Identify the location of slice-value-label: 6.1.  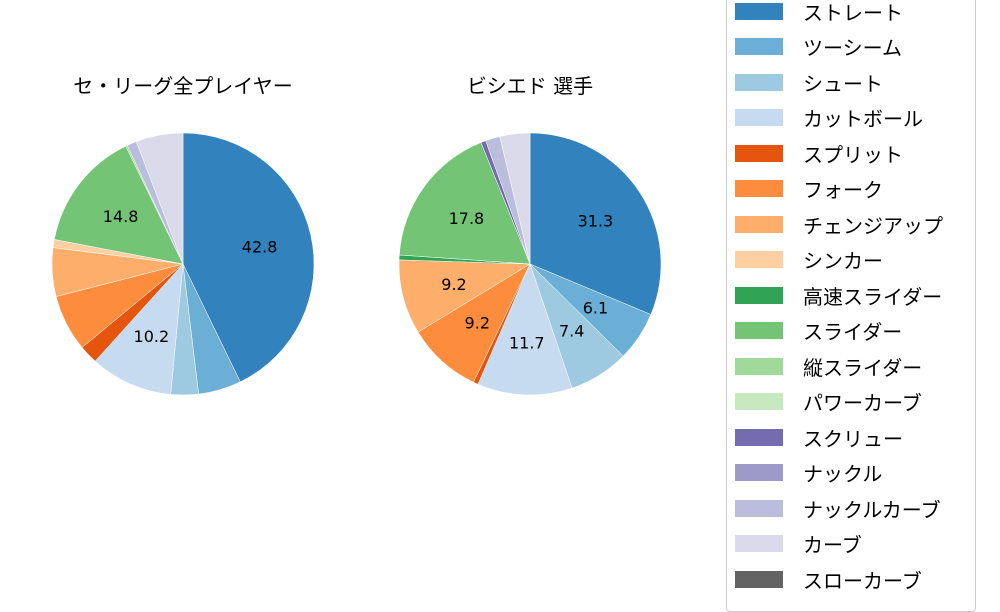
(595, 308).